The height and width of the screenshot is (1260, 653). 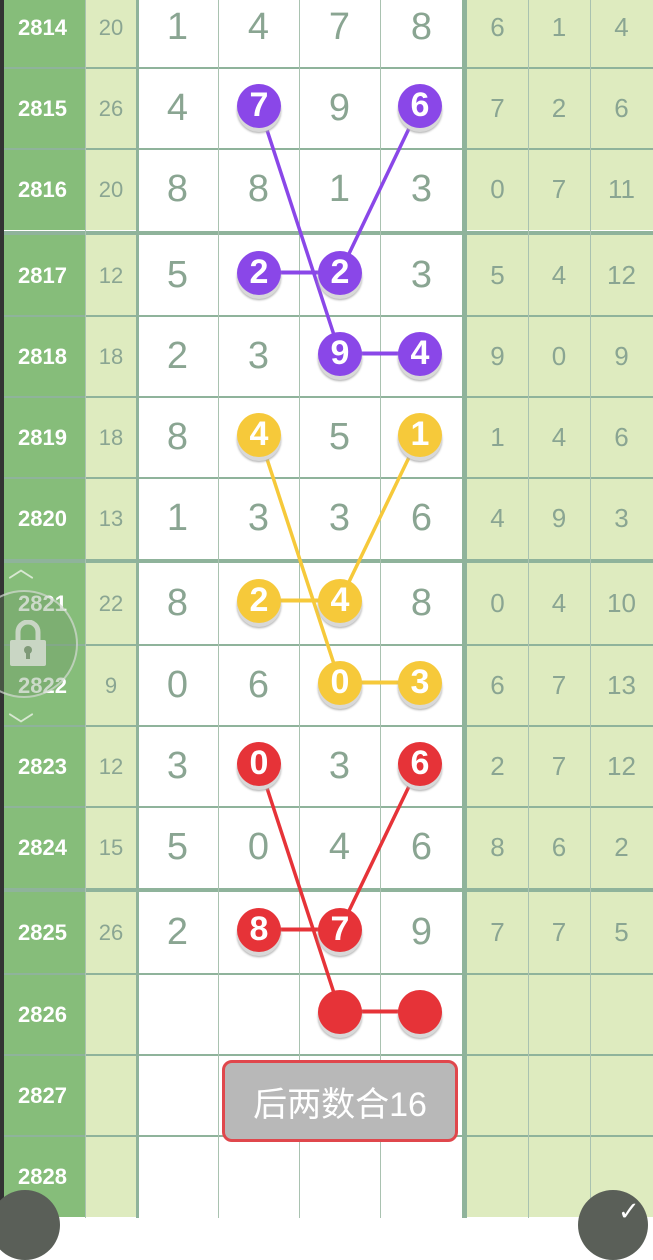 I want to click on period-cell: 2824, so click(x=42, y=847).